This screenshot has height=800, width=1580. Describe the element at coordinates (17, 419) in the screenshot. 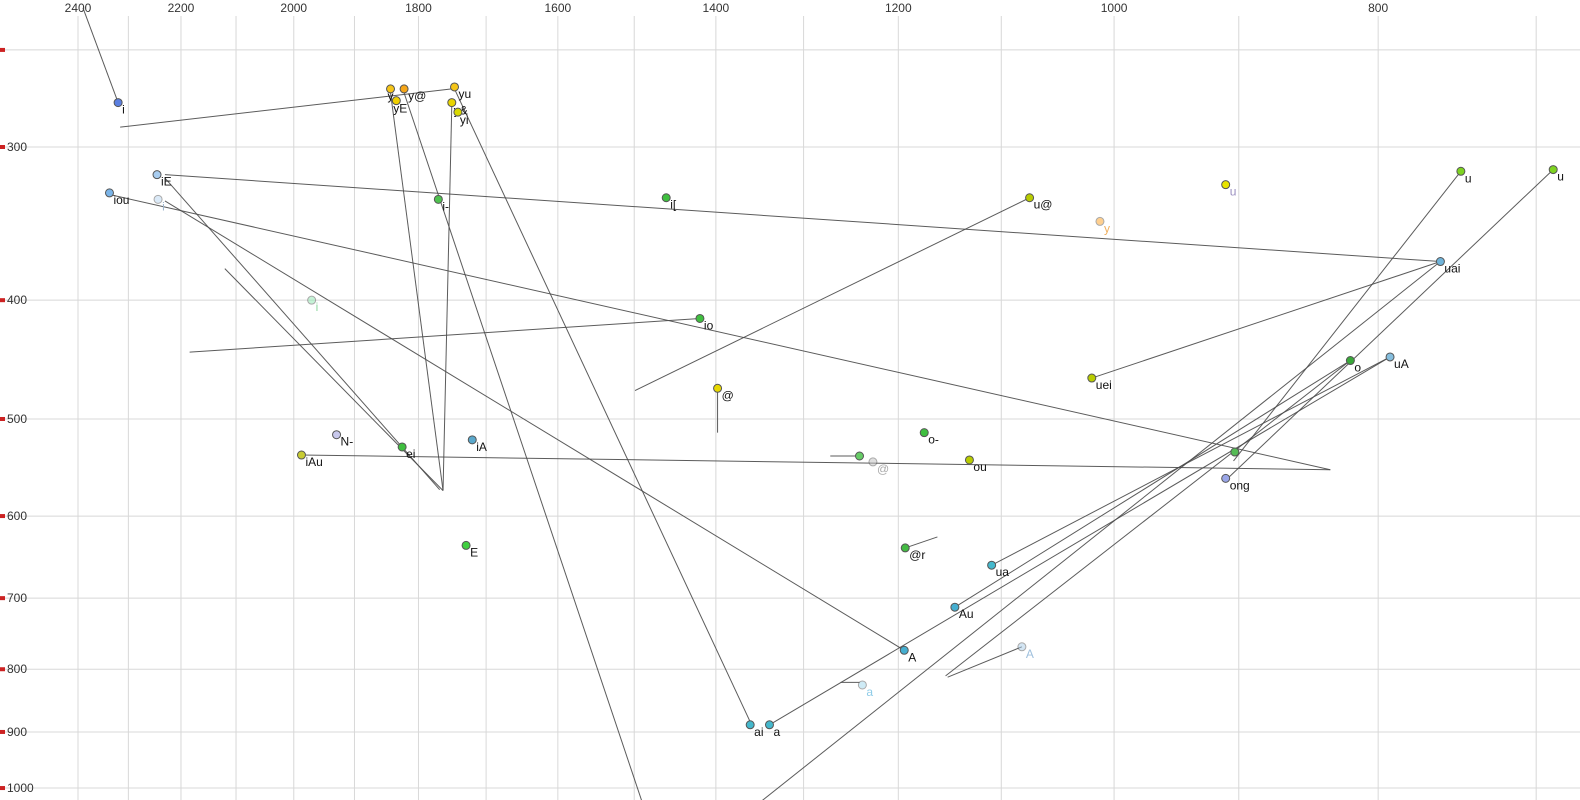

I see `y-tick-label-500: 500` at that location.